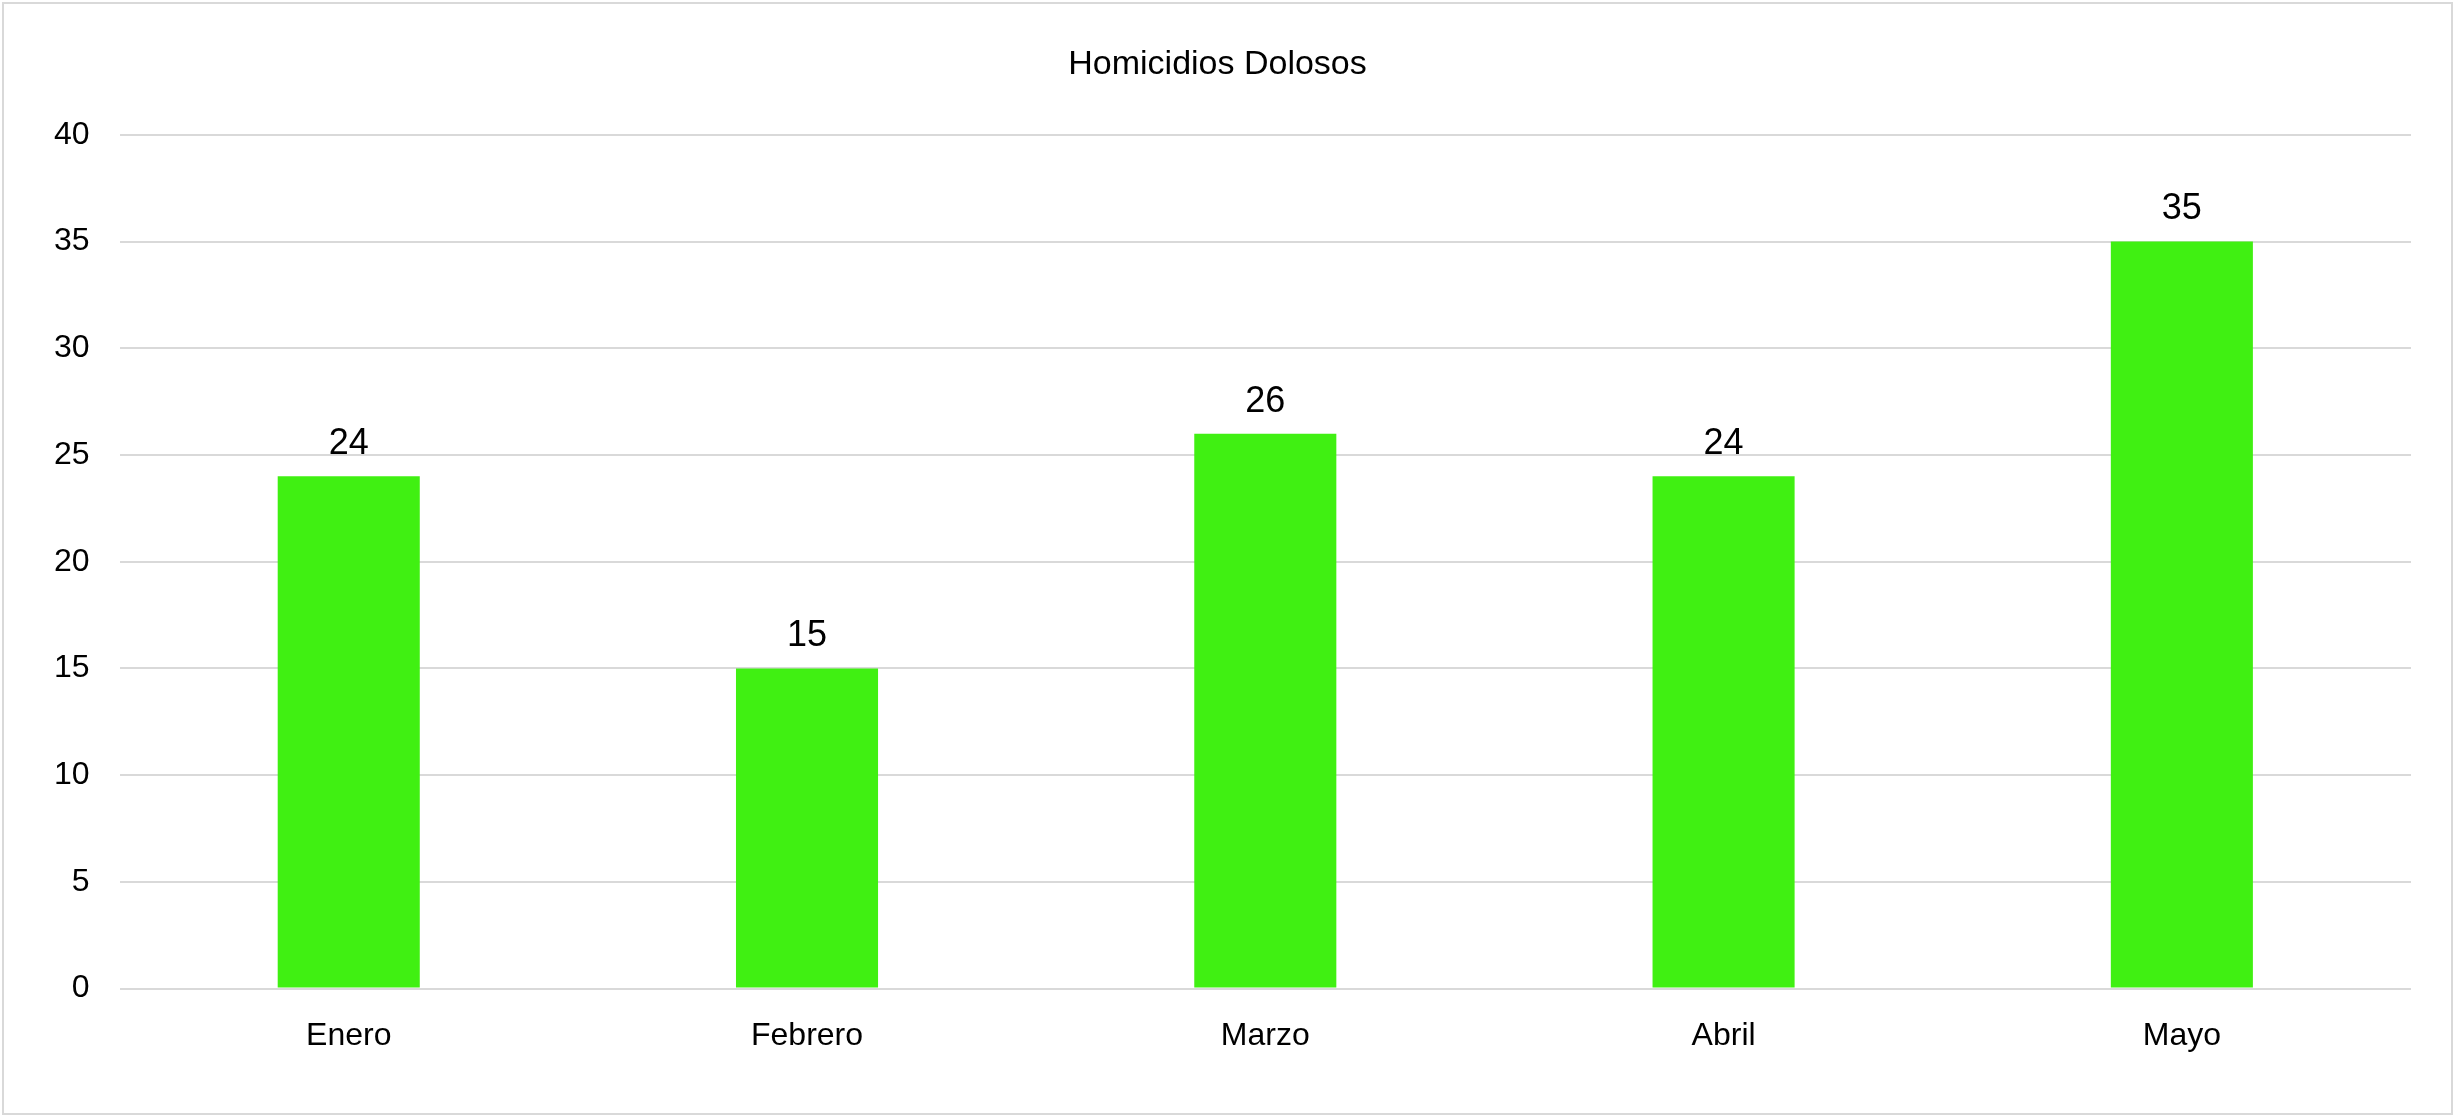 This screenshot has width=2455, height=1117. I want to click on y-tick-label: 15, so click(72, 666).